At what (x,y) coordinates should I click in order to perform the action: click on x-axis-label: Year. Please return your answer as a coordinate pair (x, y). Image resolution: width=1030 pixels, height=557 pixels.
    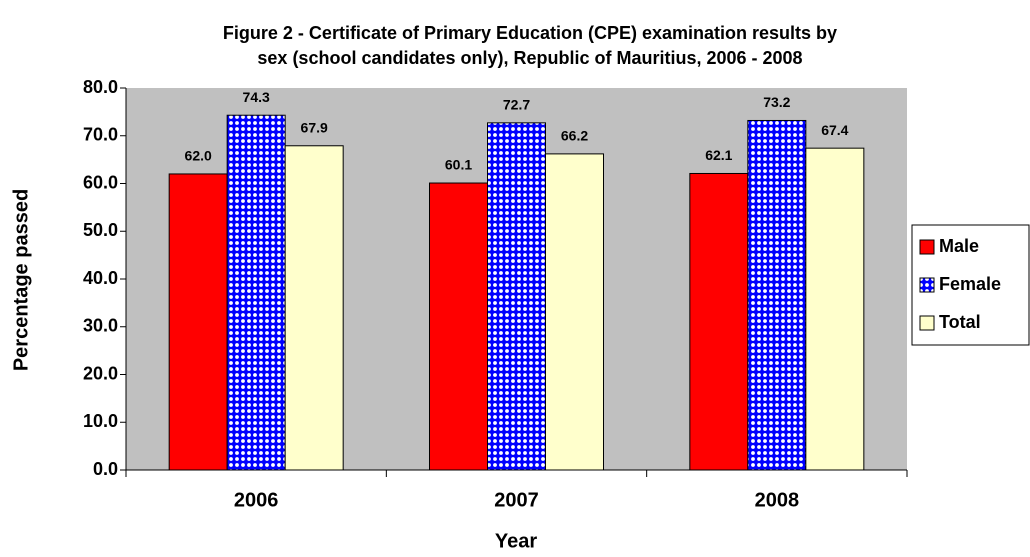
    Looking at the image, I should click on (516, 541).